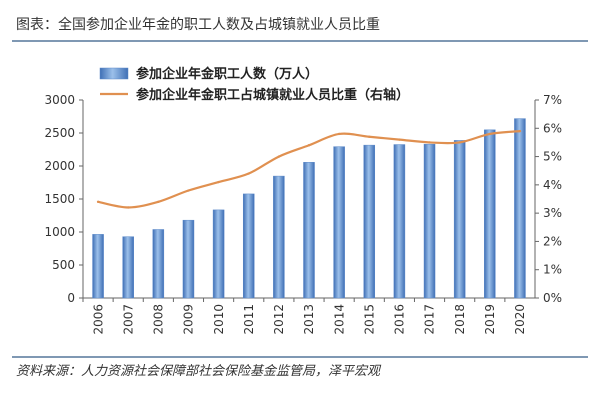  I want to click on right-tick-label: 3%, so click(552, 213).